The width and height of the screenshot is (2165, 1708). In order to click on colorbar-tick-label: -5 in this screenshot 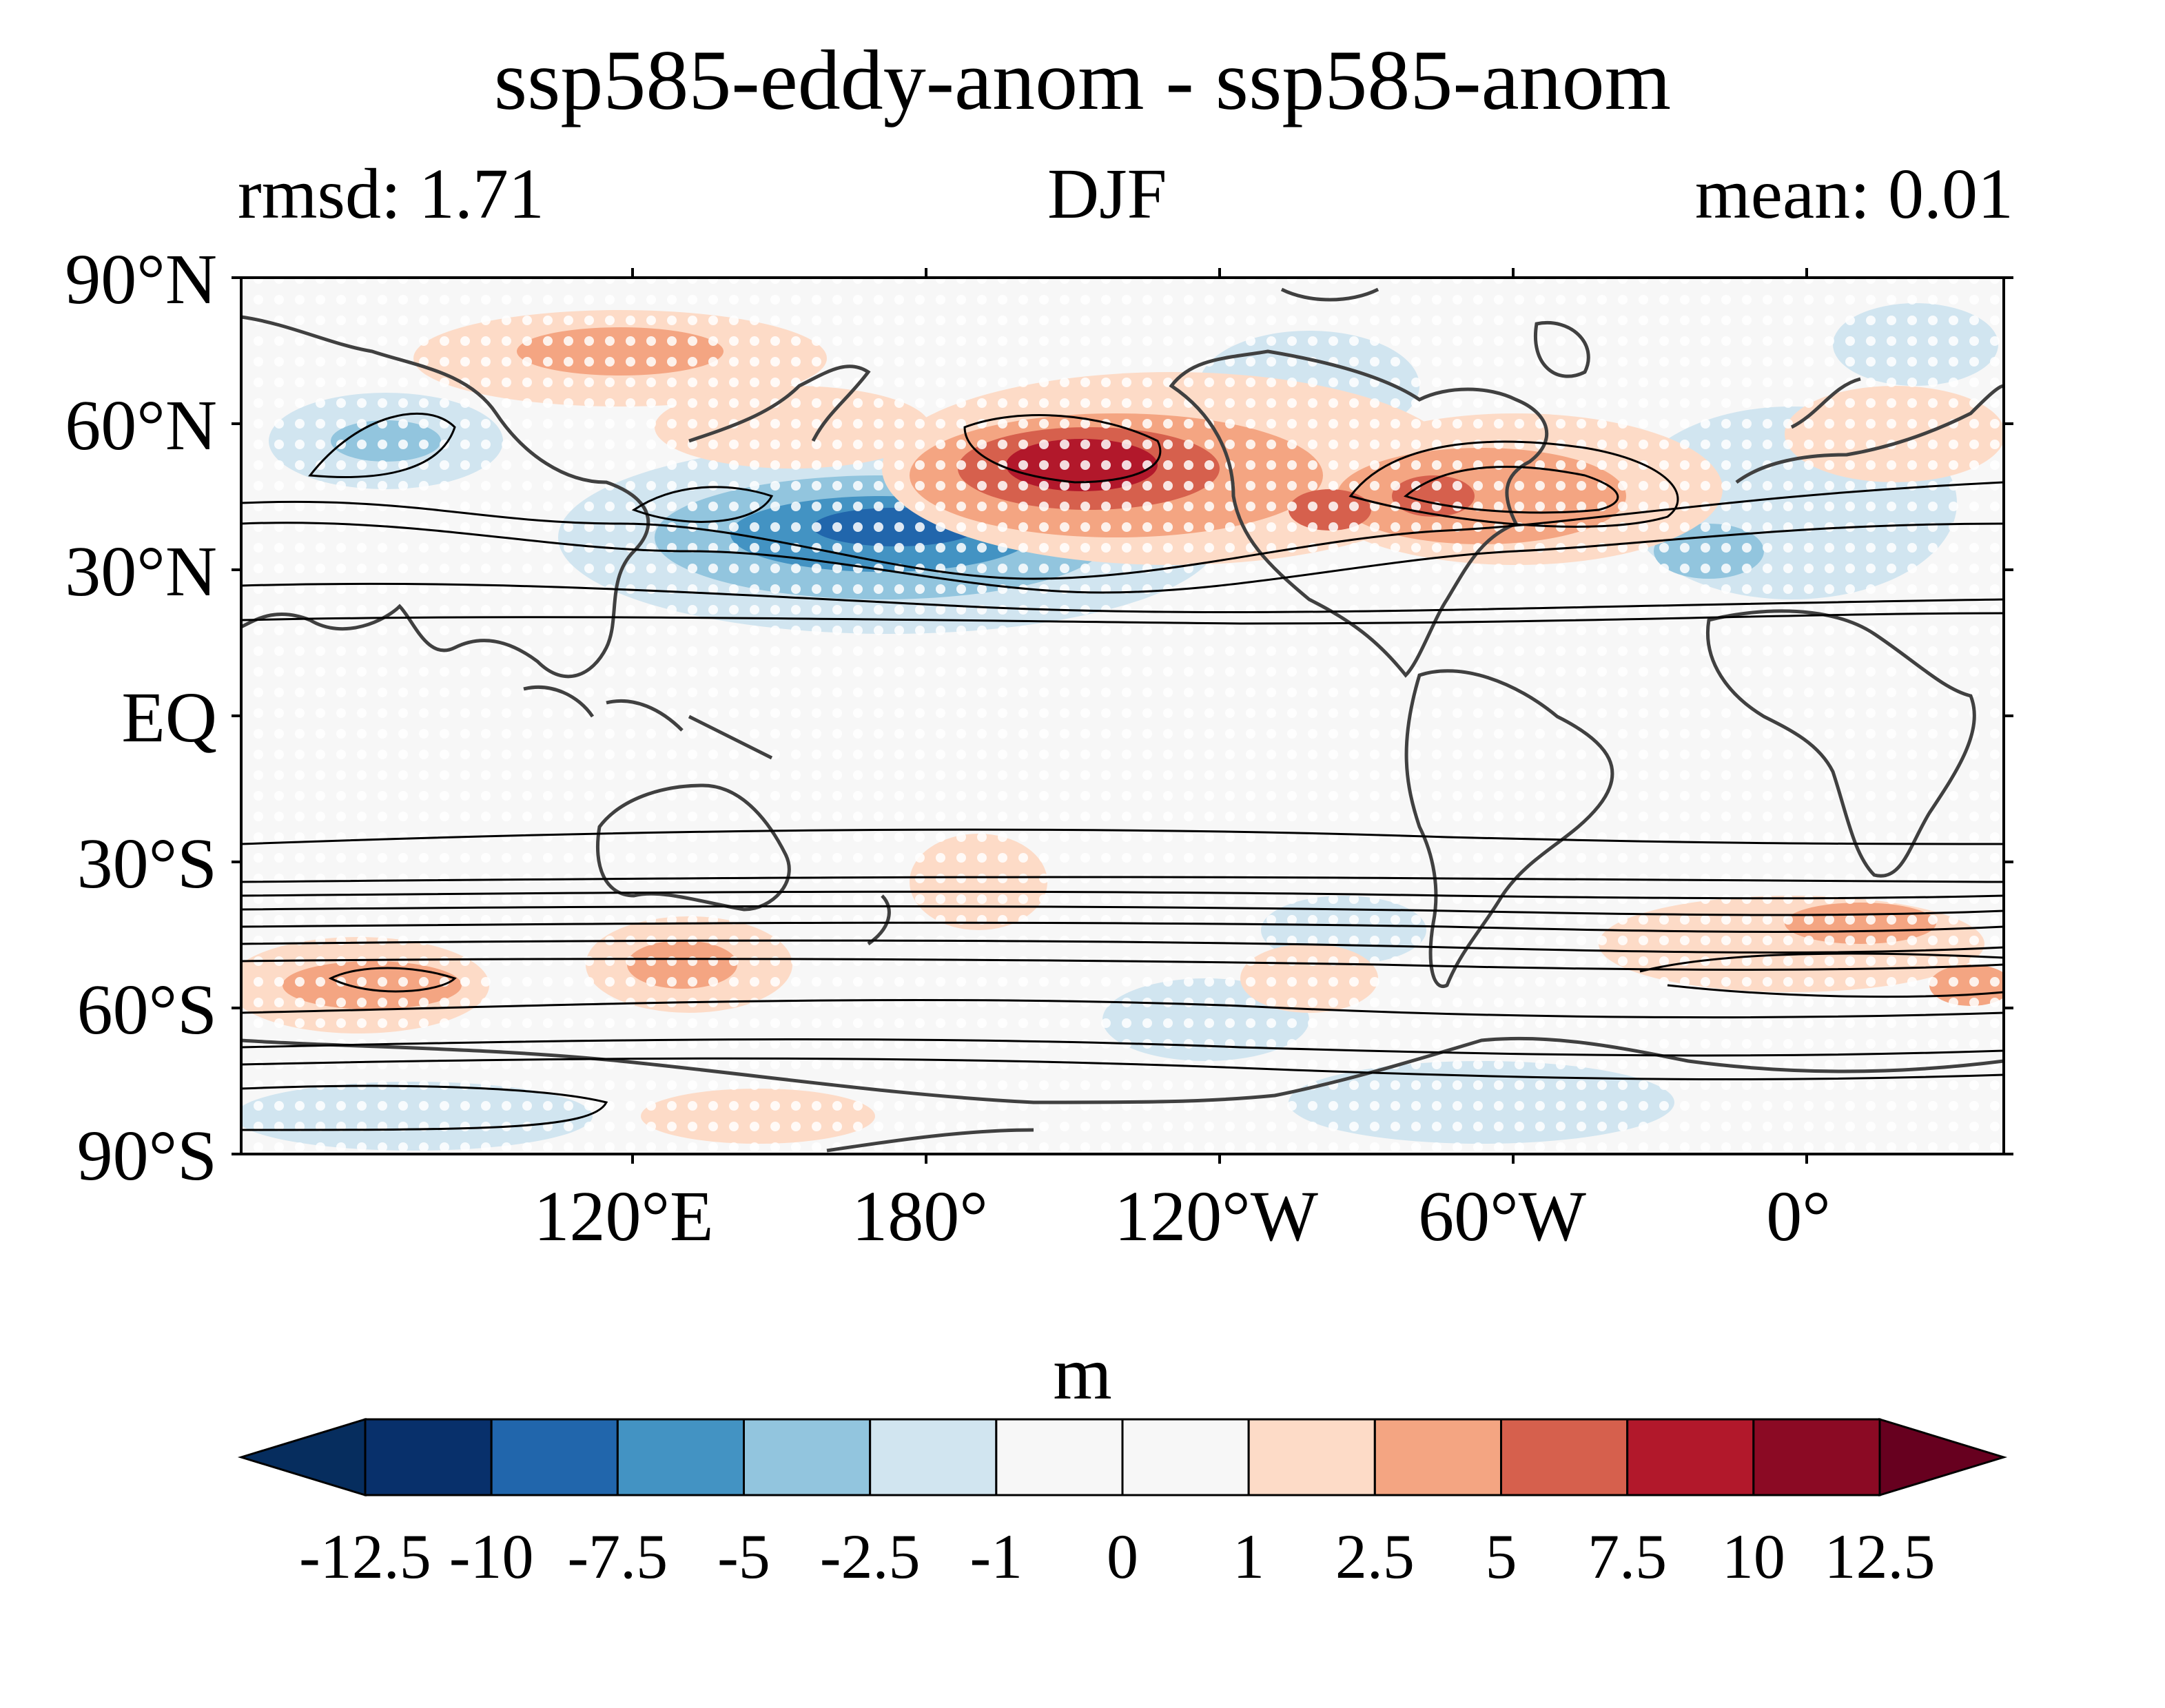, I will do `click(743, 1557)`.